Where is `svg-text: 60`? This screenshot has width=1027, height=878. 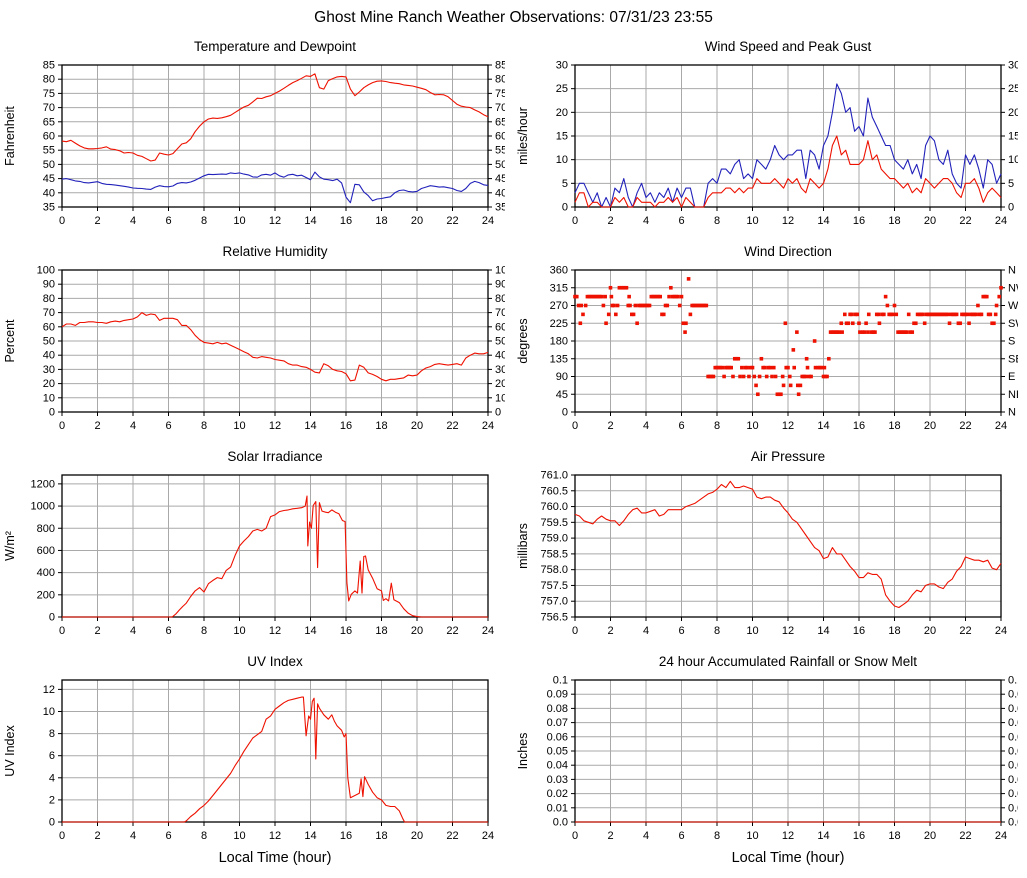 svg-text: 60 is located at coordinates (49, 327).